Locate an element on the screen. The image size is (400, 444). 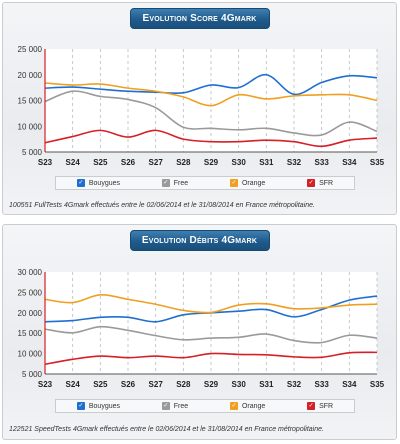
y-tick-label: 30 000 is located at coordinates (30, 272).